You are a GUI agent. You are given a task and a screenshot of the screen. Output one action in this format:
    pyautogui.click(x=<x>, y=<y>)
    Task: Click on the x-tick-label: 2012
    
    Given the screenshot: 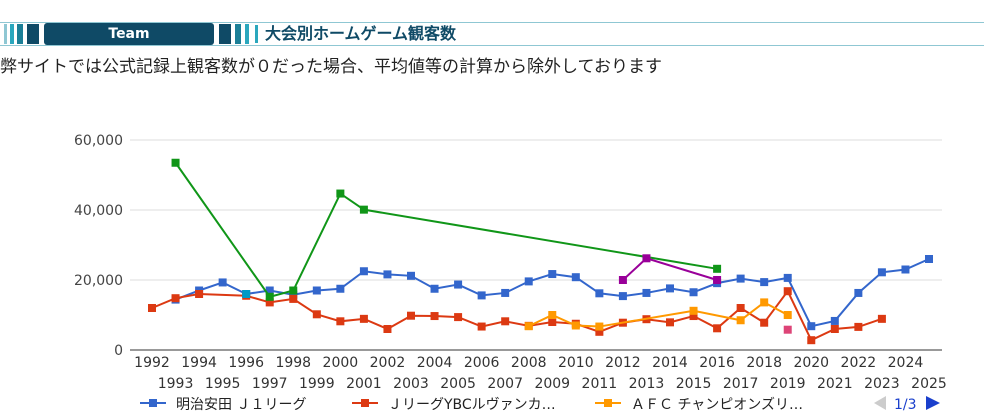 What is the action you would take?
    pyautogui.click(x=623, y=363)
    